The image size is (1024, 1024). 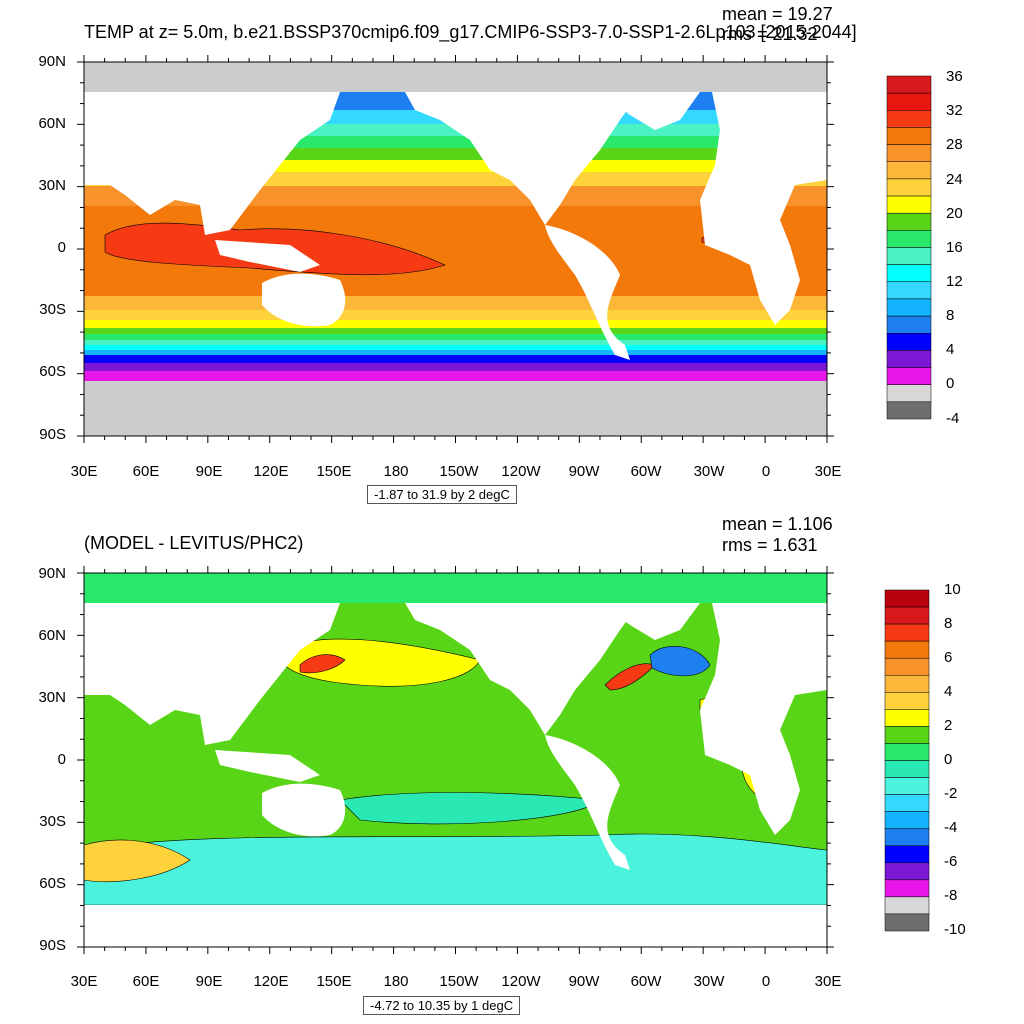 I want to click on panel2-ytick-label: 90N, so click(x=52, y=573).